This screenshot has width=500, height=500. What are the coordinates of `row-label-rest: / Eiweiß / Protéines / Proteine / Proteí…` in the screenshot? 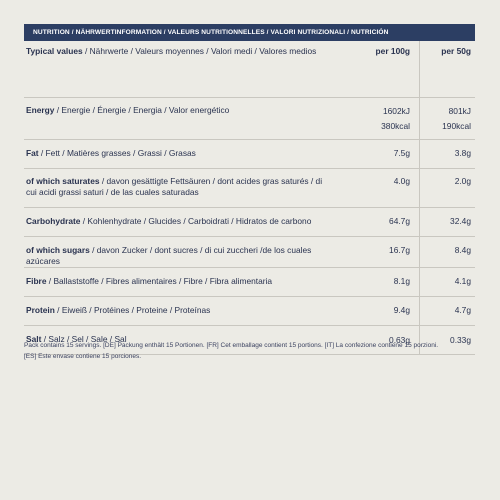 It's located at (132, 310).